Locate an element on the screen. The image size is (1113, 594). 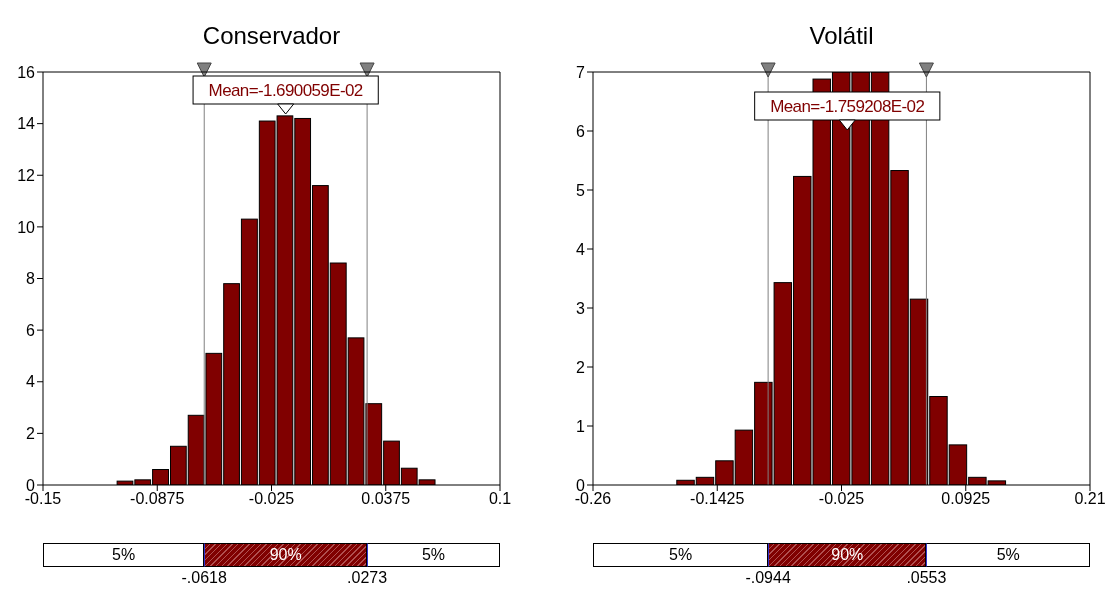
x-tick-label: 0.0925 is located at coordinates (966, 499).